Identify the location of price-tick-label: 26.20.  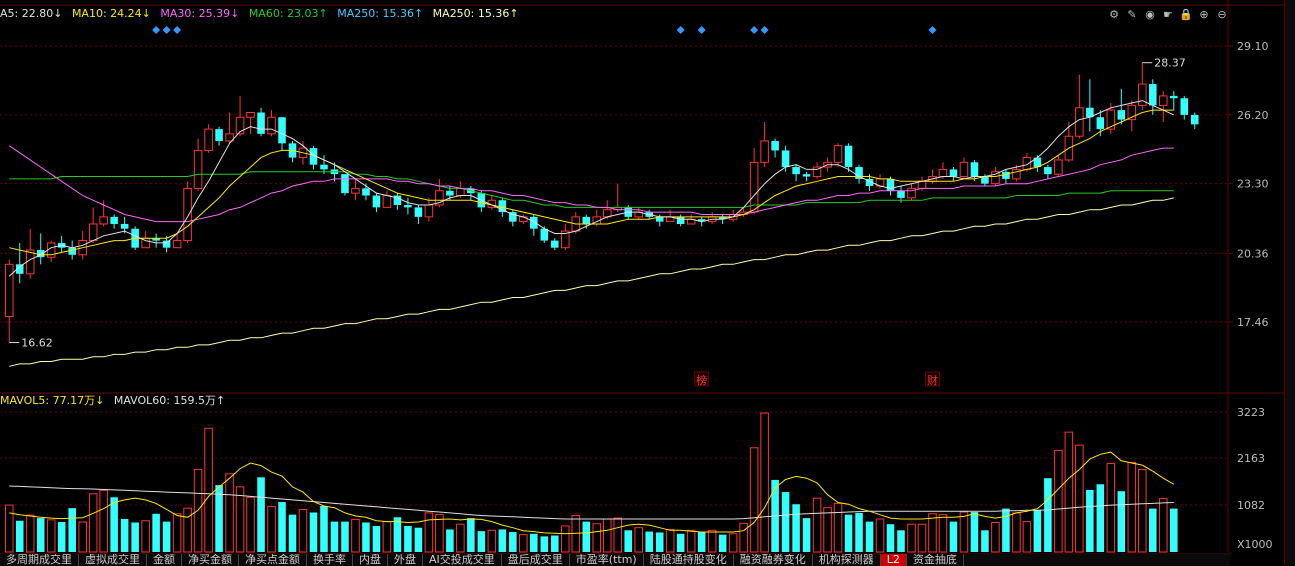
(1253, 115).